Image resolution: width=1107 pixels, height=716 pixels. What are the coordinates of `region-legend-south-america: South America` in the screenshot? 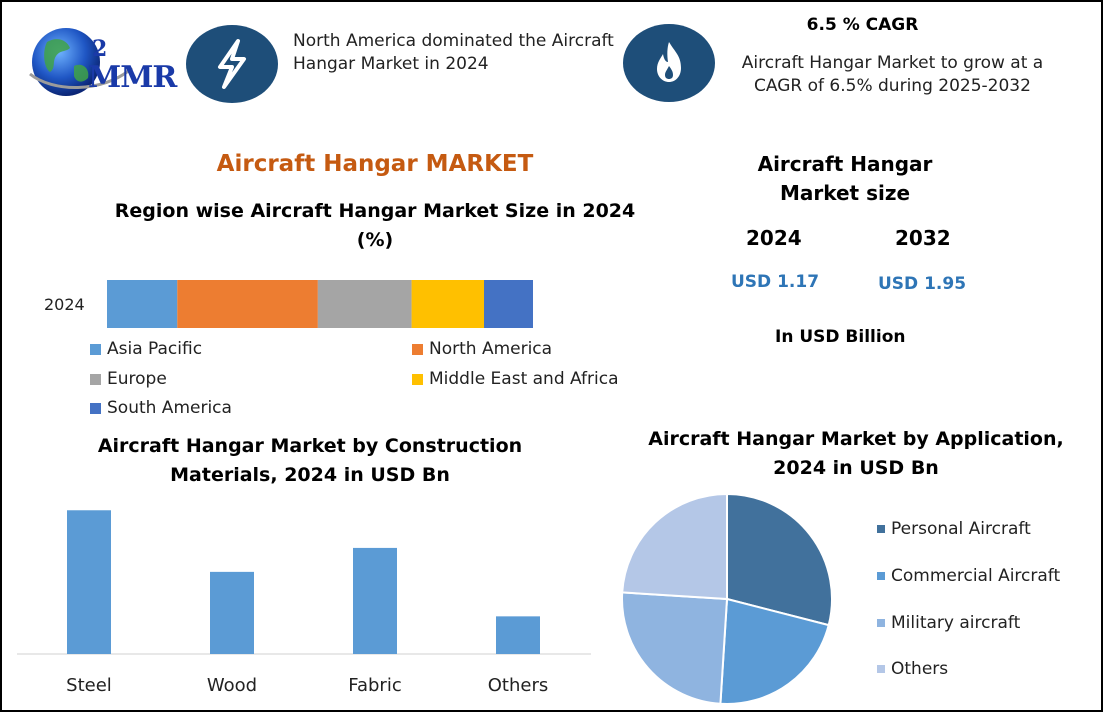 It's located at (161, 408).